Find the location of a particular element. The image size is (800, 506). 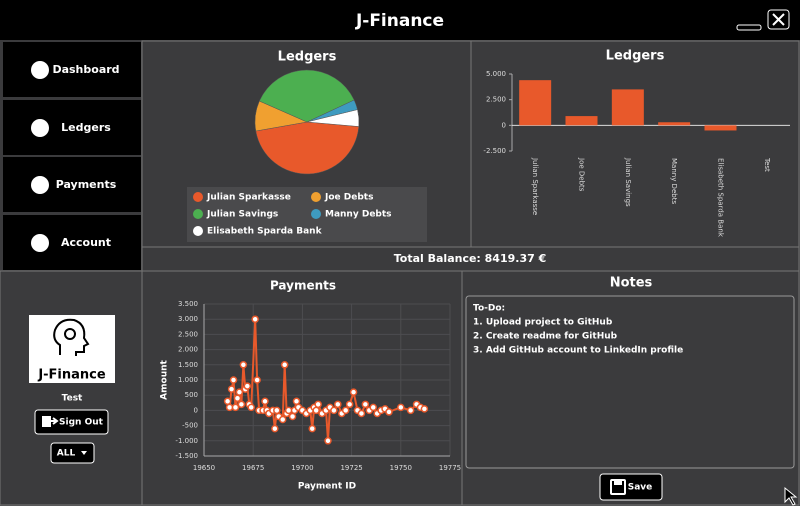

notes-textarea is located at coordinates (630, 382).